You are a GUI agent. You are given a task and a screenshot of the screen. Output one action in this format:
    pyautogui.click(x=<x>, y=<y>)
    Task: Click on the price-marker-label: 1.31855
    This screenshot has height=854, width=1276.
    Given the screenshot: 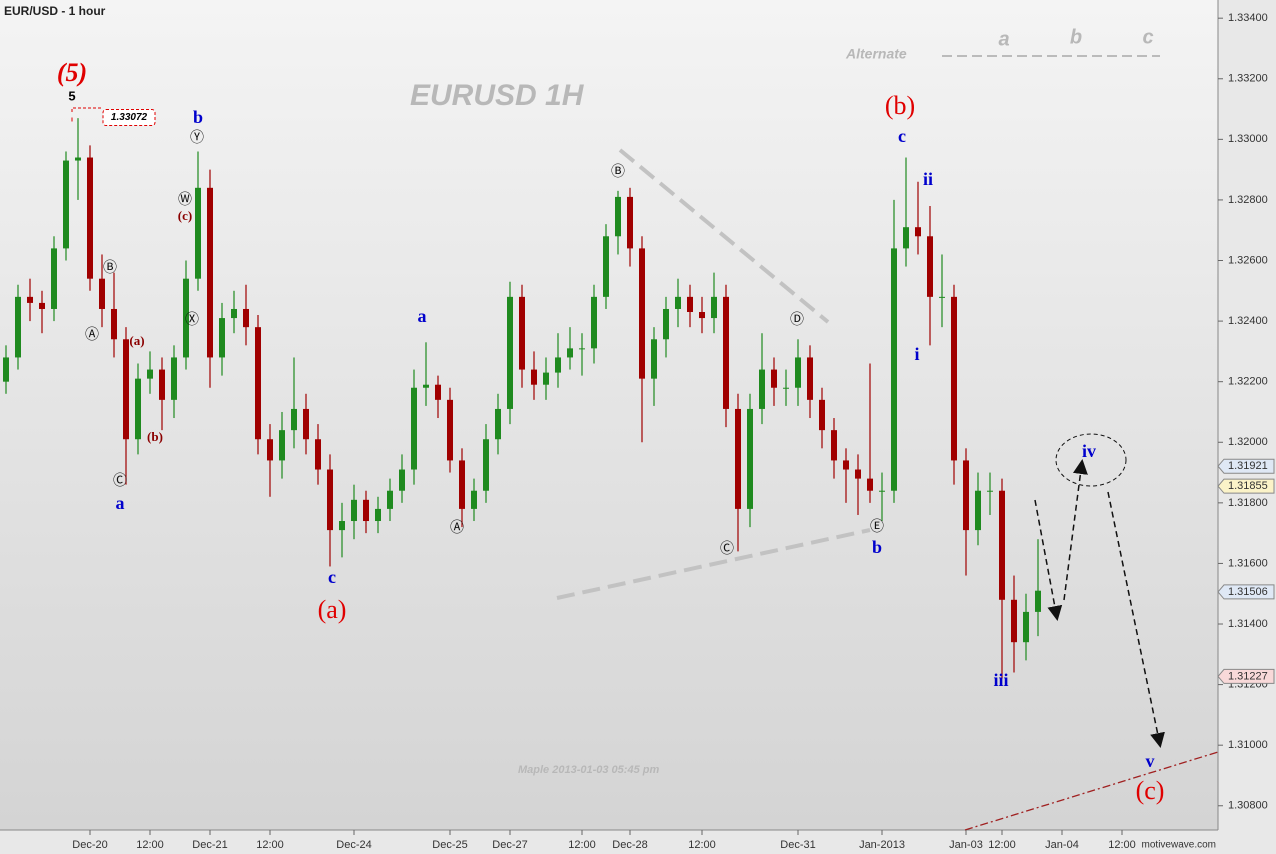 What is the action you would take?
    pyautogui.click(x=1248, y=486)
    